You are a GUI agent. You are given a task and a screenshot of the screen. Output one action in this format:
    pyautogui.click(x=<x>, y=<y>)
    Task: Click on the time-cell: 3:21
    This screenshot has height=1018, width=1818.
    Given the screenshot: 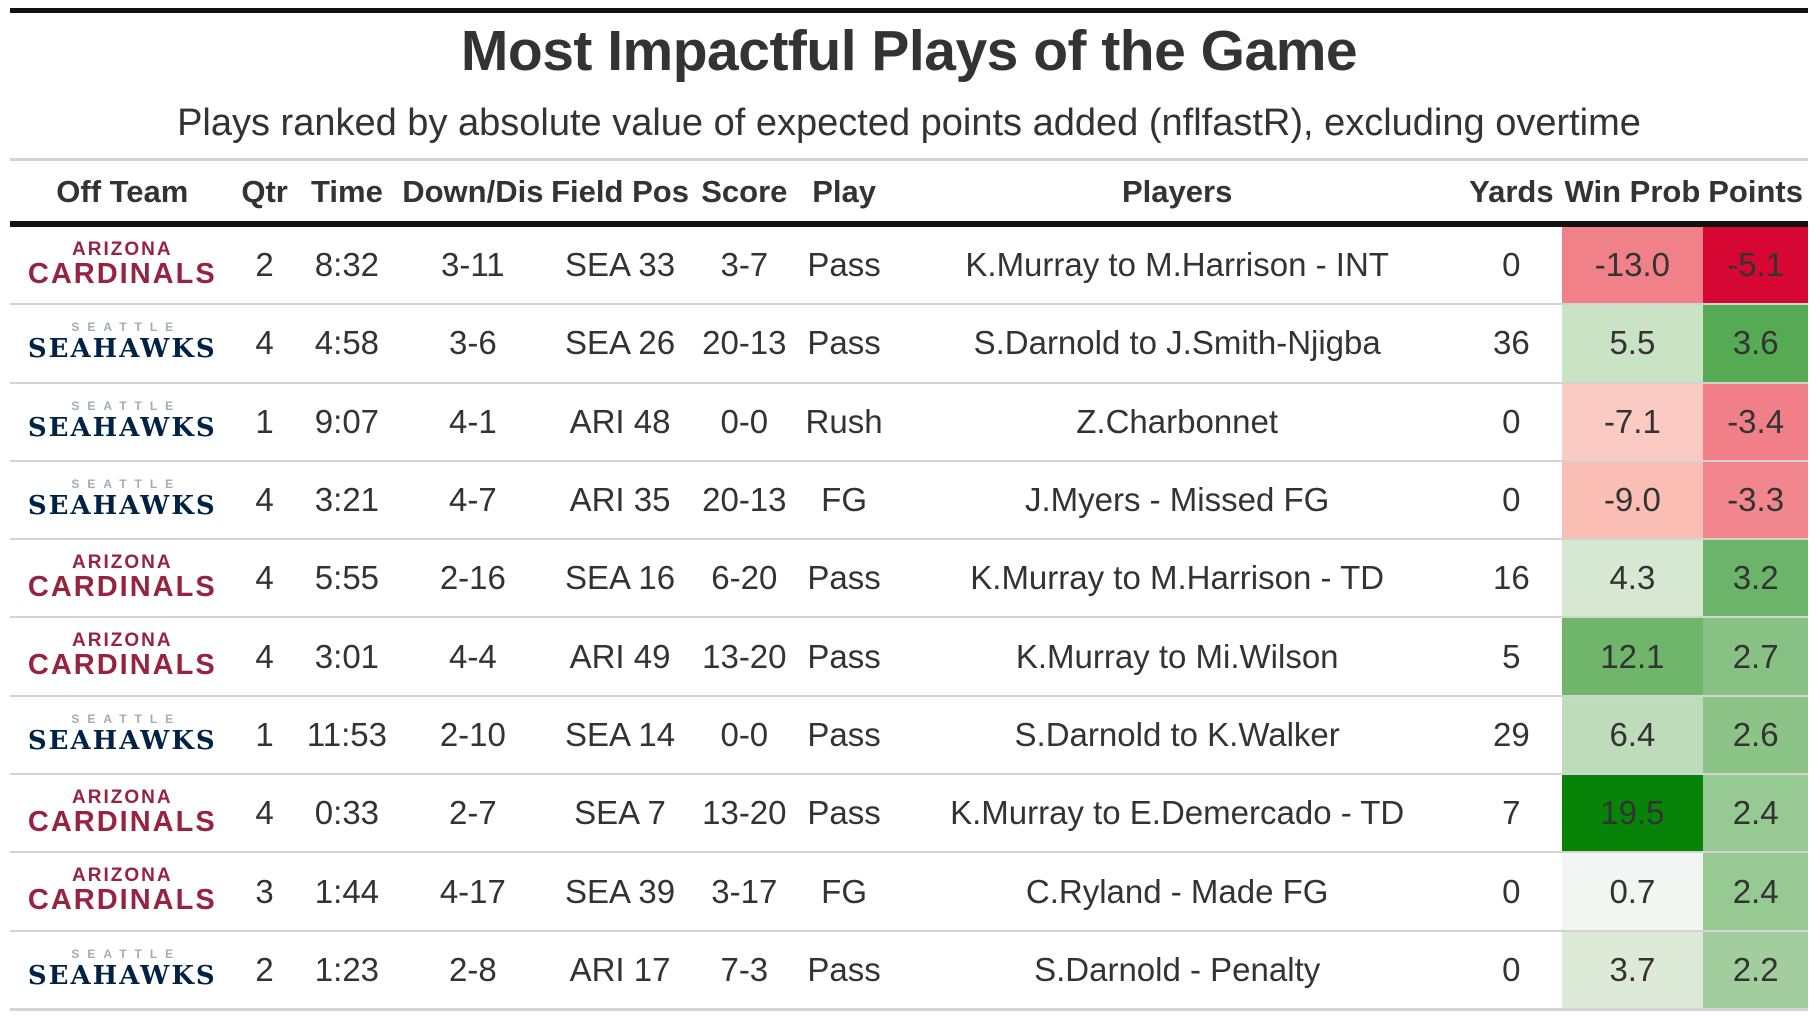 What is the action you would take?
    pyautogui.click(x=347, y=500)
    